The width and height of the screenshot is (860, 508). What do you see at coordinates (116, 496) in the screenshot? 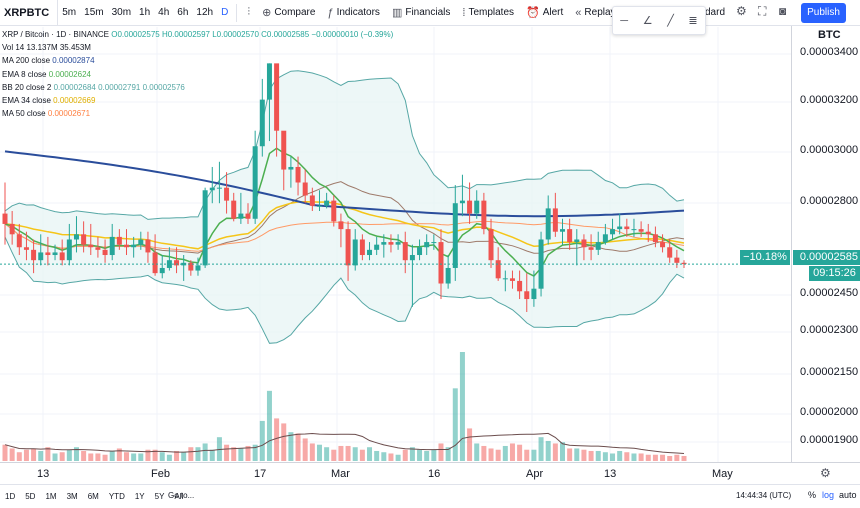
I see `range-ytd: YTD` at bounding box center [116, 496].